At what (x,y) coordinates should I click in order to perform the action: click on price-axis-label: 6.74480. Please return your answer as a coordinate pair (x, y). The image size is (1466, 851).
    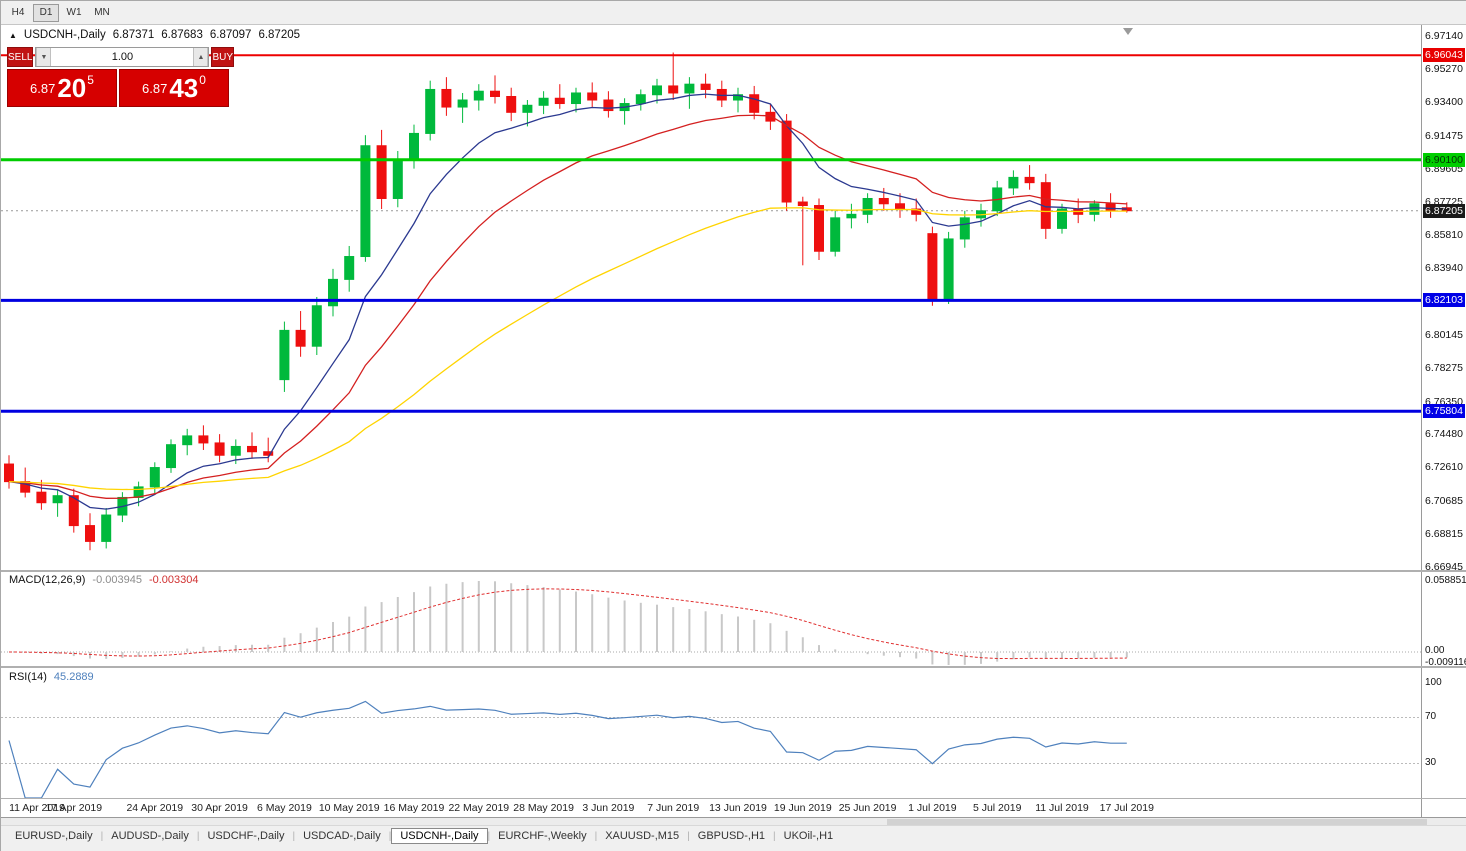
    Looking at the image, I should click on (1444, 434).